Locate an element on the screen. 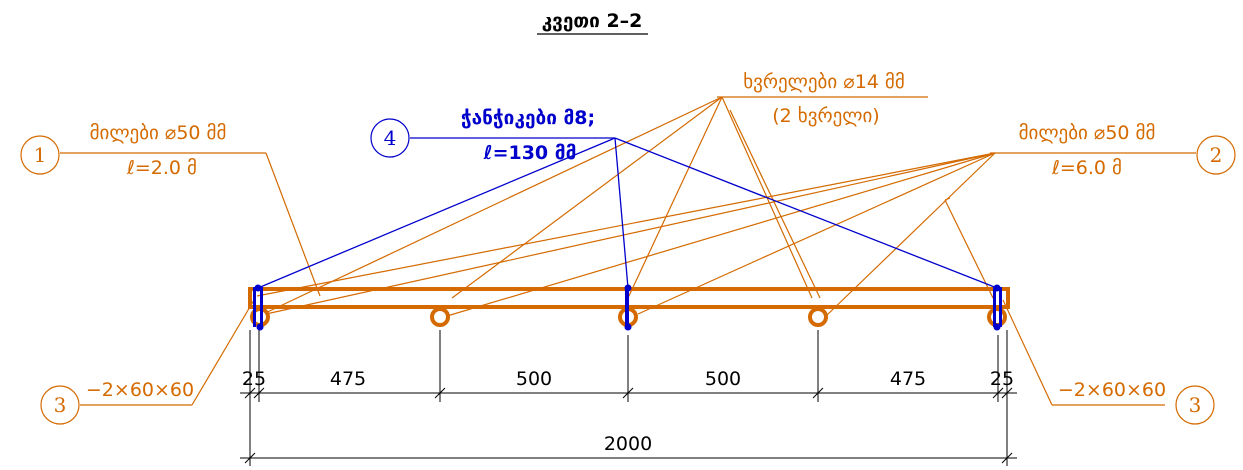  dim-total-label: 2000 is located at coordinates (628, 444).